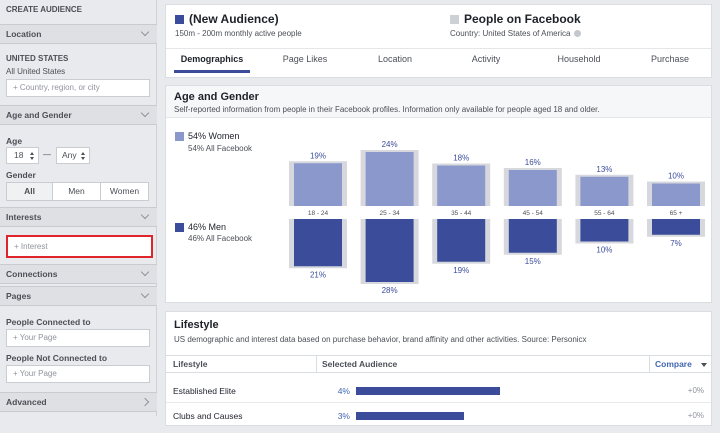 The width and height of the screenshot is (720, 433). I want to click on tab-underline, so click(212, 71).